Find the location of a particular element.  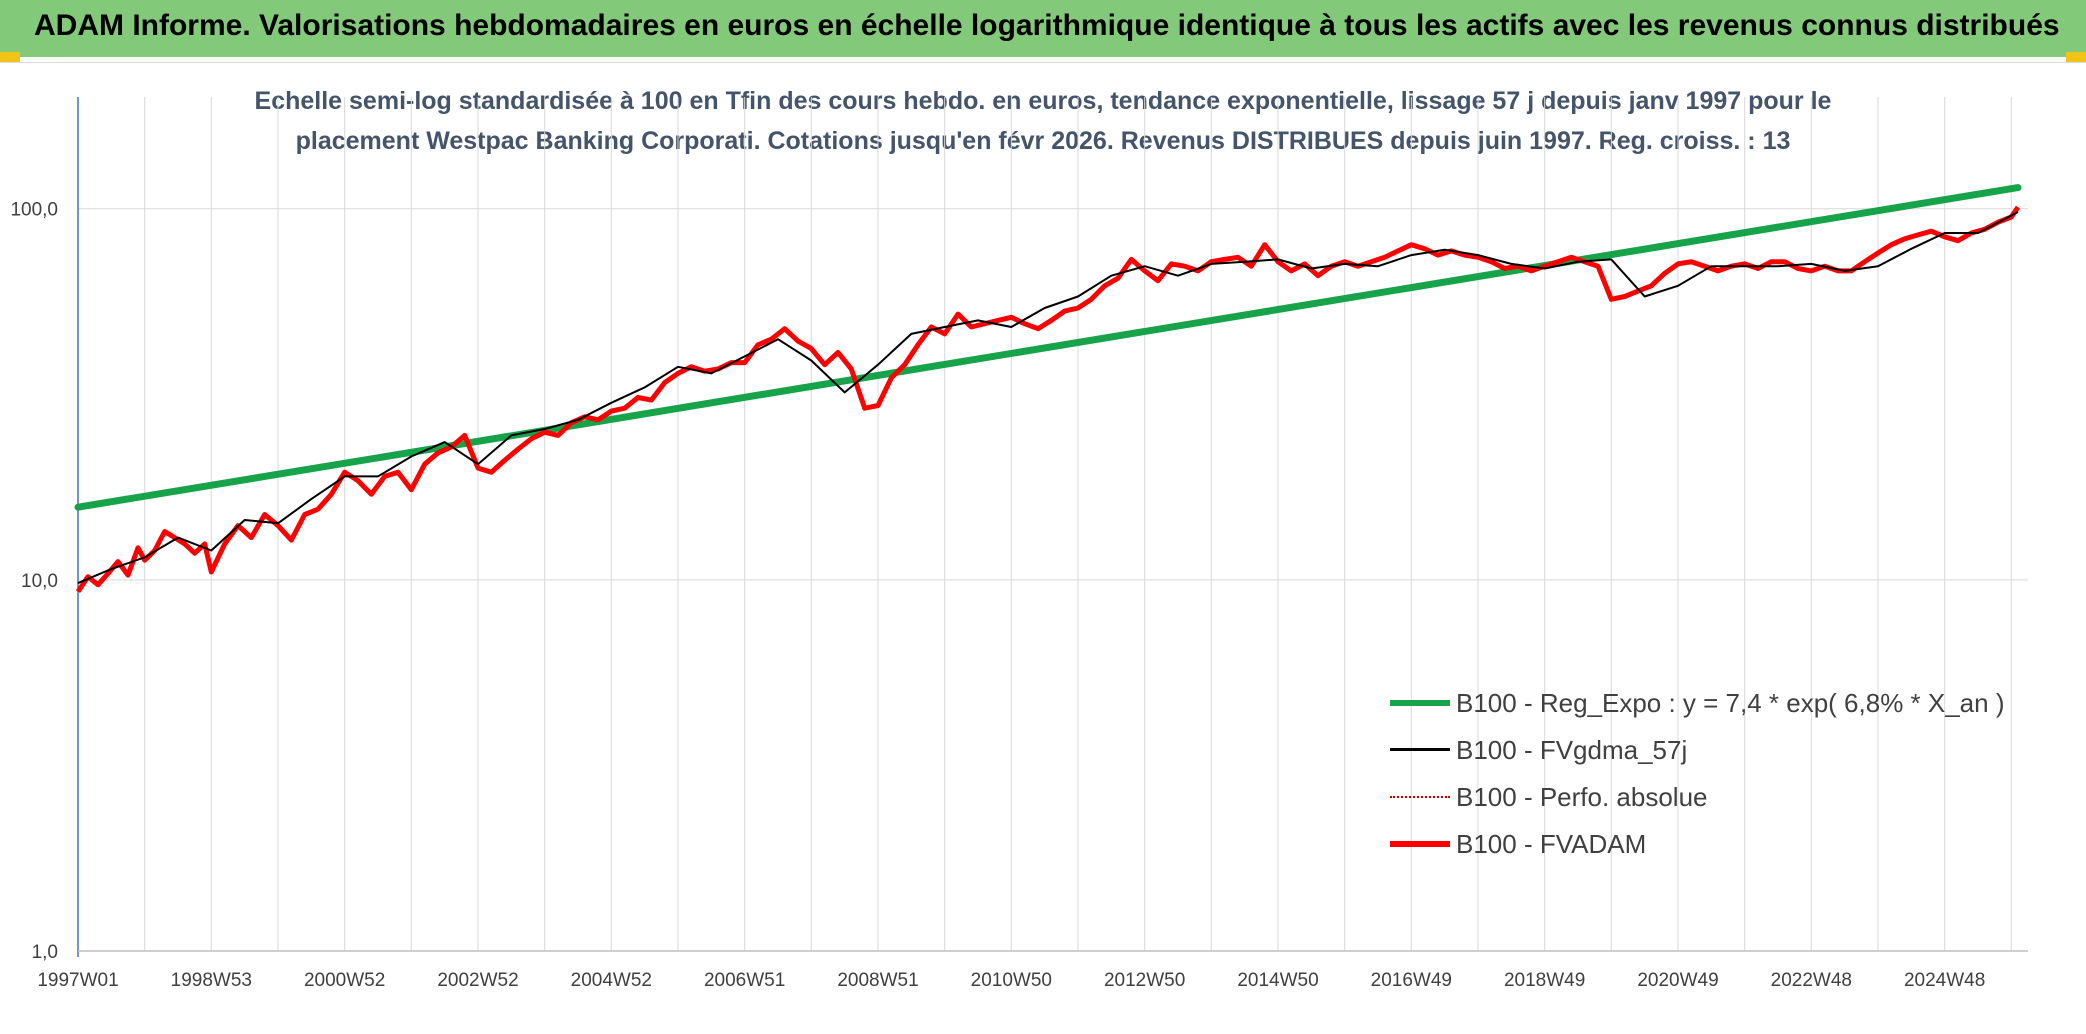

x-tick-label: 2004W52 is located at coordinates (611, 980).